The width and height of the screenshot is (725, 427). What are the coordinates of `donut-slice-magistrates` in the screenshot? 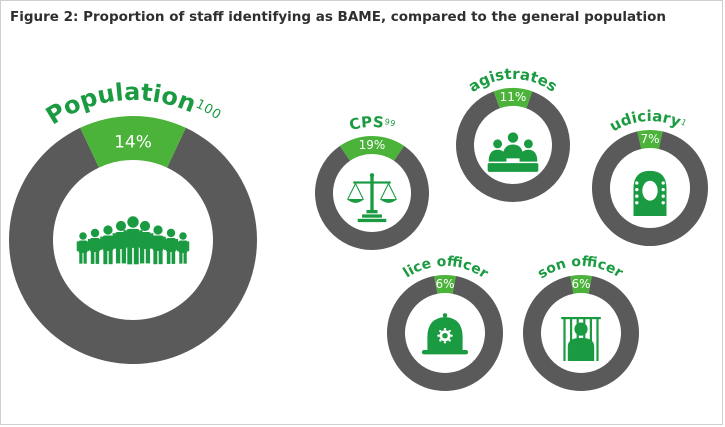 It's located at (513, 98).